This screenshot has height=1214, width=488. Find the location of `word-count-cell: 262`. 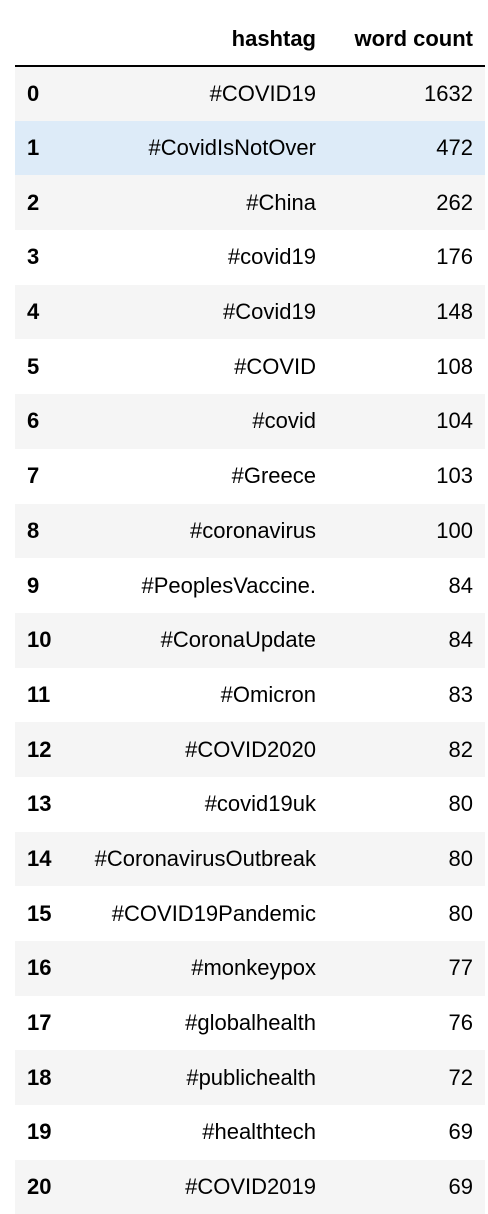

word-count-cell: 262 is located at coordinates (454, 202).